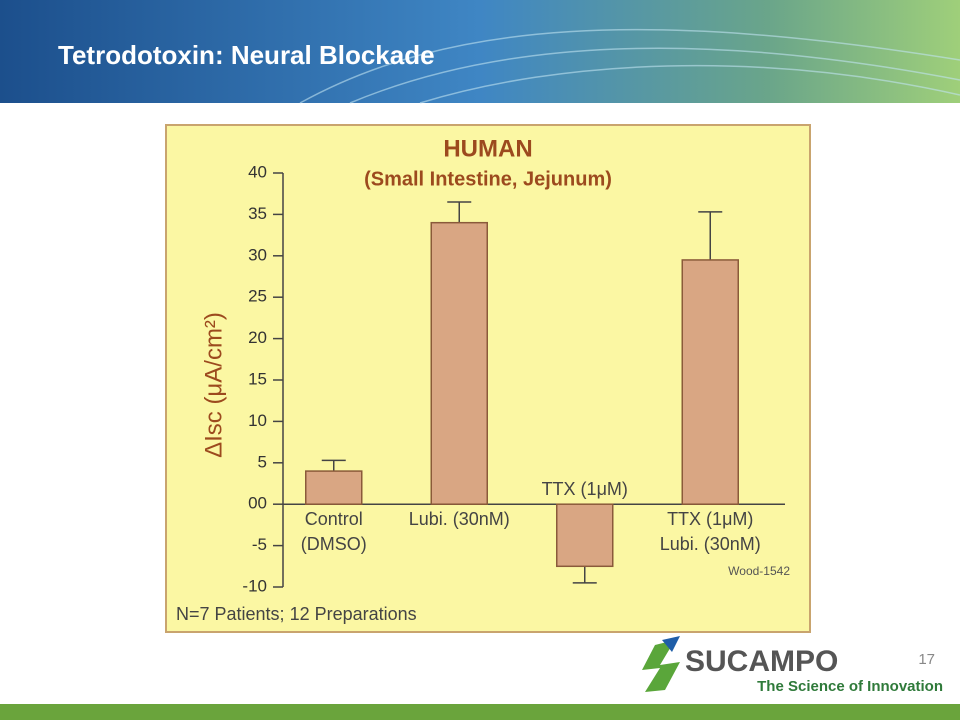 This screenshot has height=720, width=960. Describe the element at coordinates (671, 644) in the screenshot. I see `logo-mark-accent` at that location.